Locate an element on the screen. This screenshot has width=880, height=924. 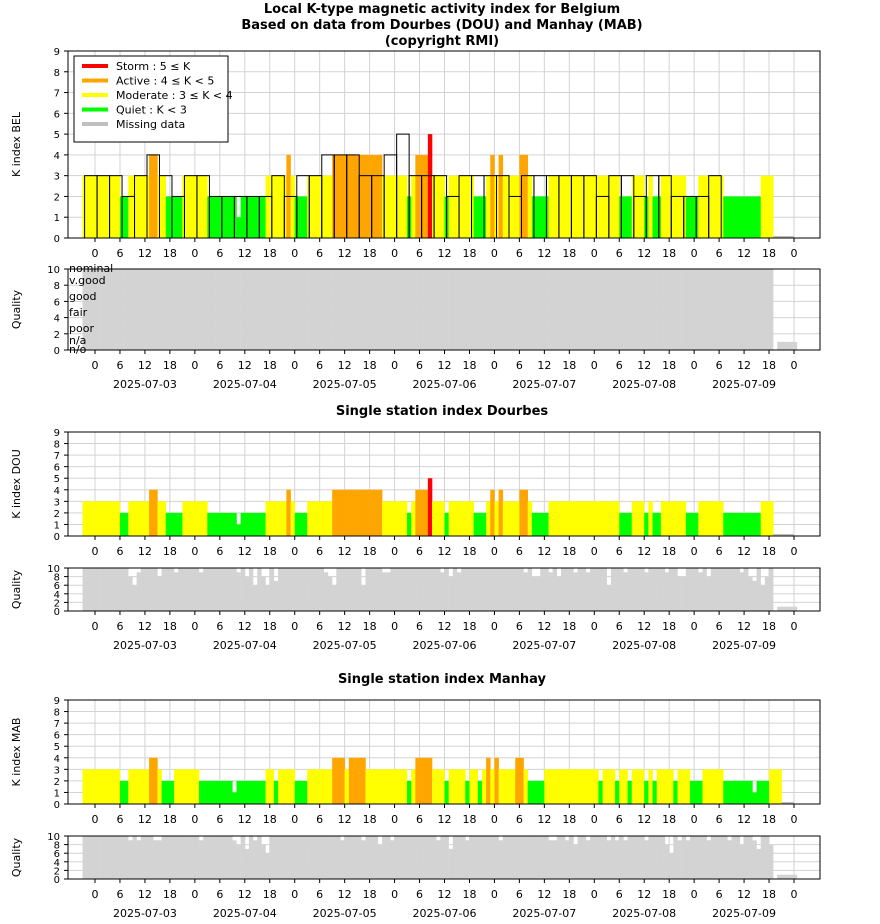
y-tick-label: 6 is located at coordinates (57, 114).